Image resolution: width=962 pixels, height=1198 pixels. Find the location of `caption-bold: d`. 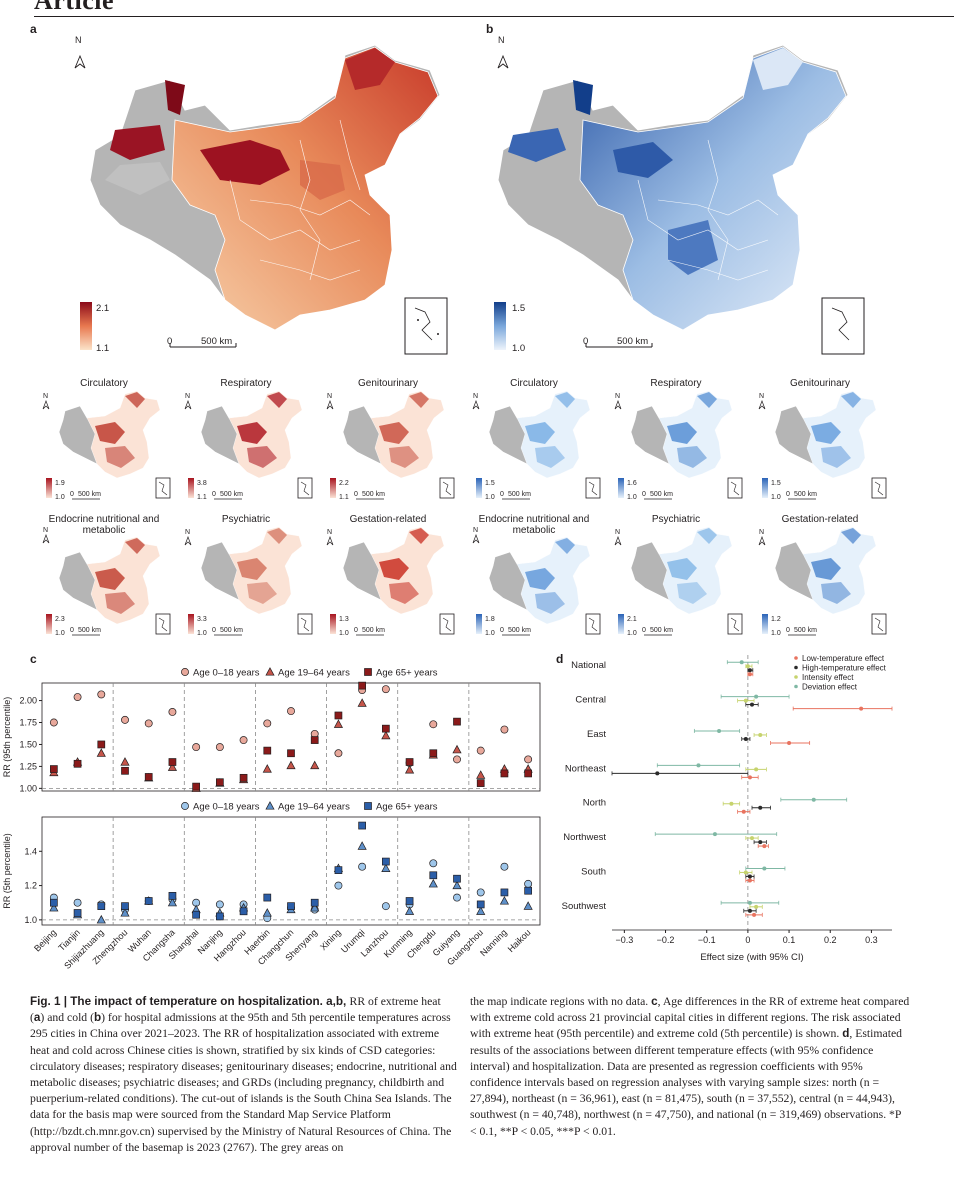

caption-bold: d is located at coordinates (846, 1034).